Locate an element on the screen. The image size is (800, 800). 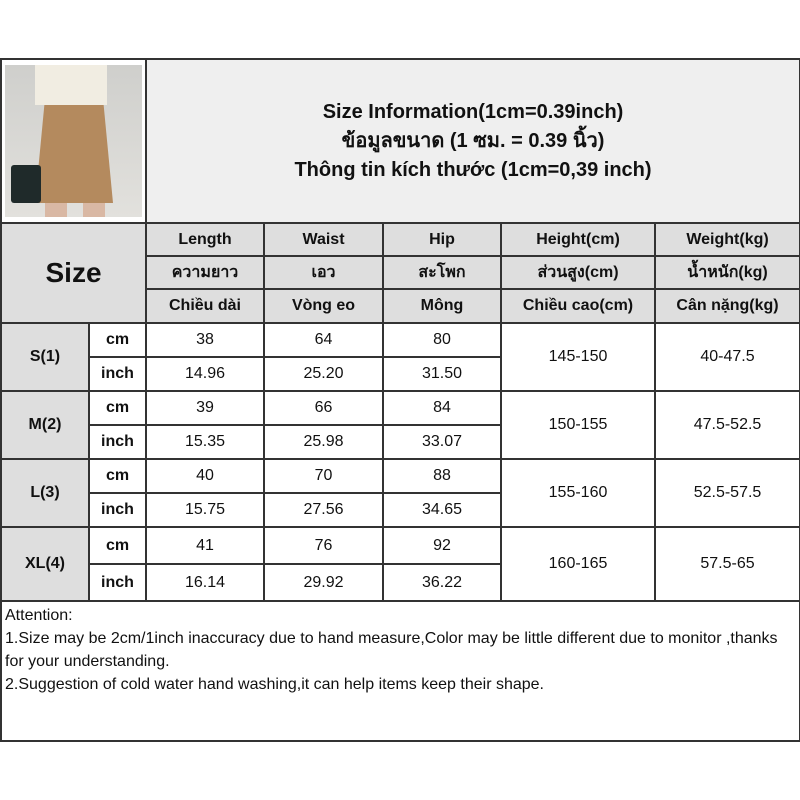
measurement-cell: 40 is located at coordinates (205, 476).